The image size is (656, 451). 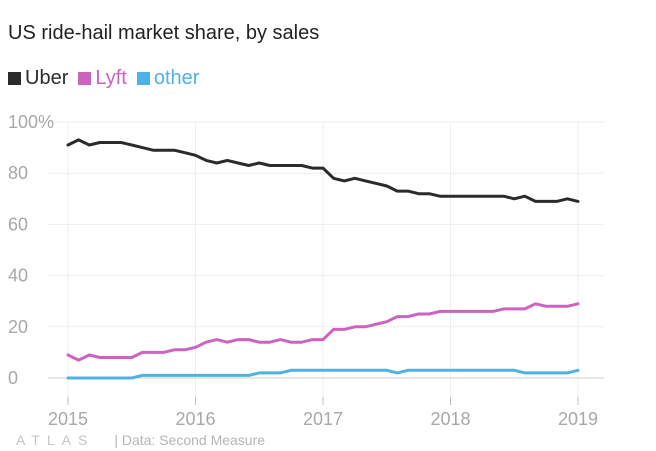 I want to click on x-tick-label: 2018, so click(x=450, y=419).